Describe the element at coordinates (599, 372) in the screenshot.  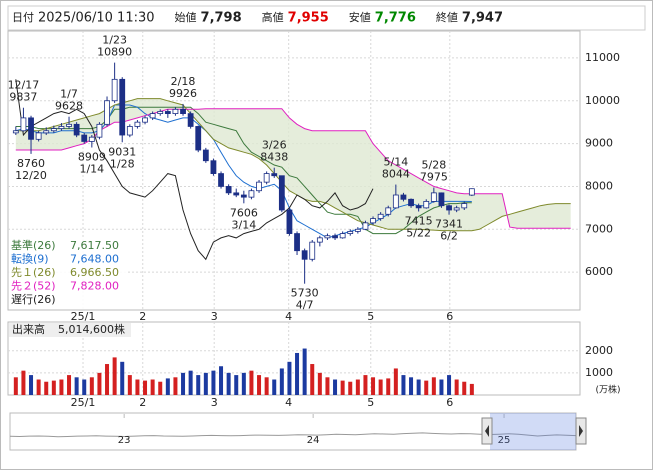
I see `y-tick-label: 1000` at that location.